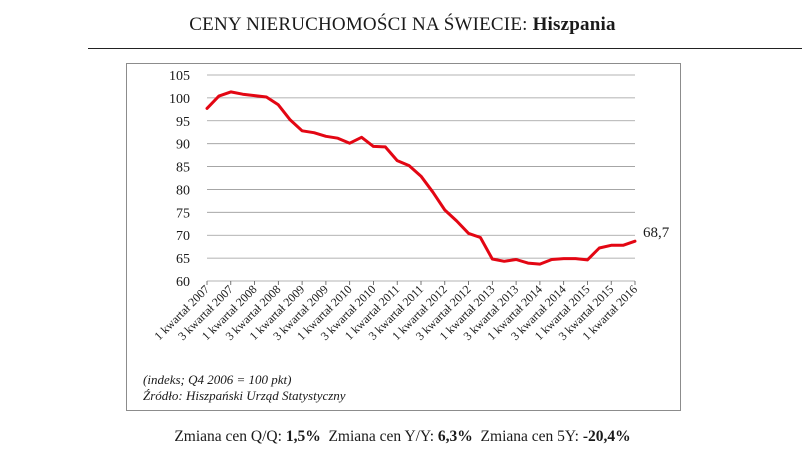 Image resolution: width=805 pixels, height=456 pixels. What do you see at coordinates (303, 436) in the screenshot?
I see `qq-value: 1,5%` at bounding box center [303, 436].